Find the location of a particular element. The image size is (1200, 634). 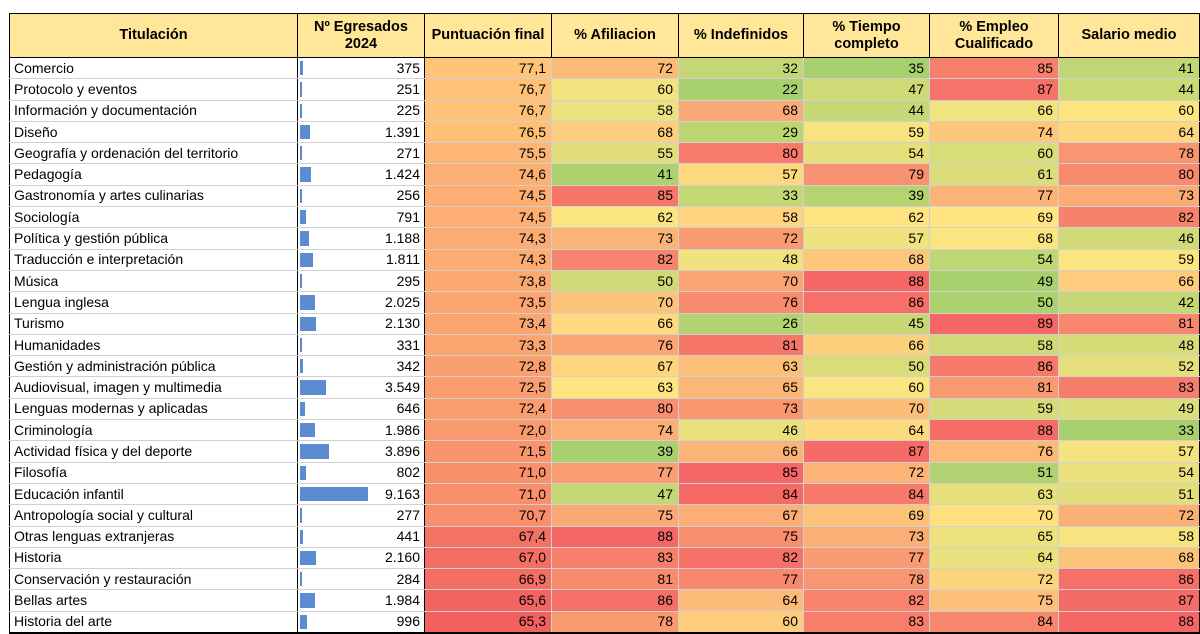

cell-egresados: 277 is located at coordinates (361, 515).